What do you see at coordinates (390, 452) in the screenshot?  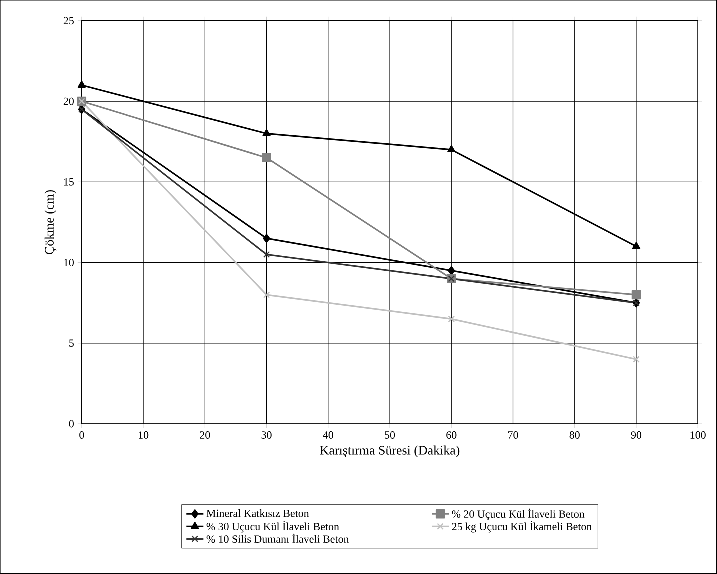 I see `x-axis-title: Karıştırma Süresi (Dakika)` at bounding box center [390, 452].